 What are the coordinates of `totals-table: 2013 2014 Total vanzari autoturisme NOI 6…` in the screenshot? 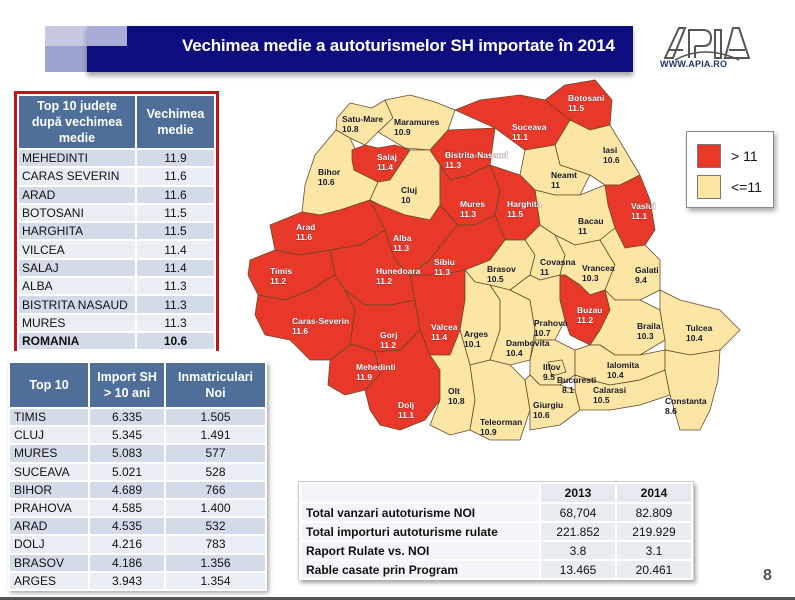 It's located at (496, 530).